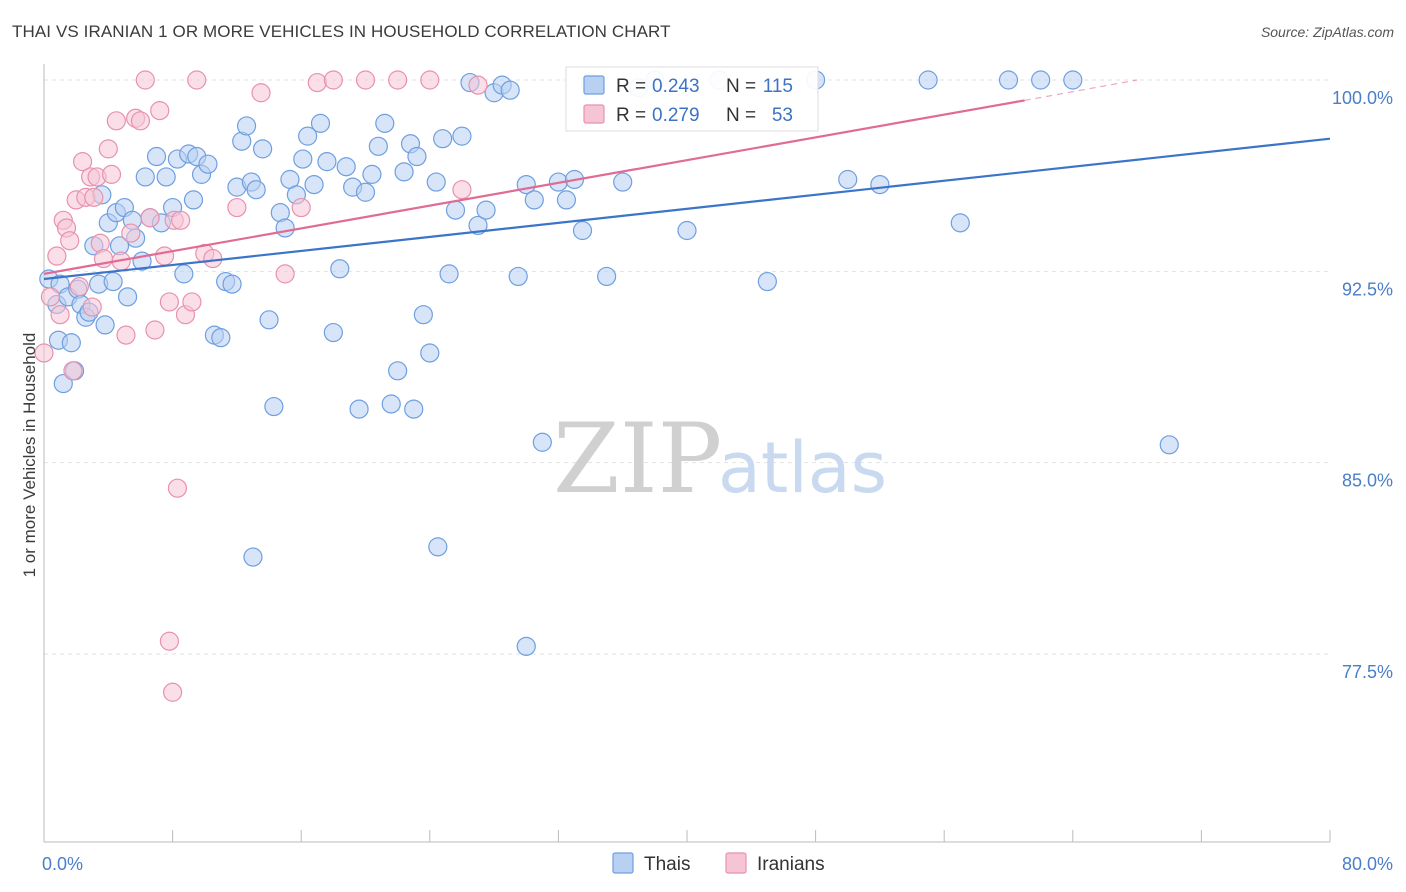  Describe the element at coordinates (802, 468) in the screenshot. I see `watermark-atlas: atlas` at that location.